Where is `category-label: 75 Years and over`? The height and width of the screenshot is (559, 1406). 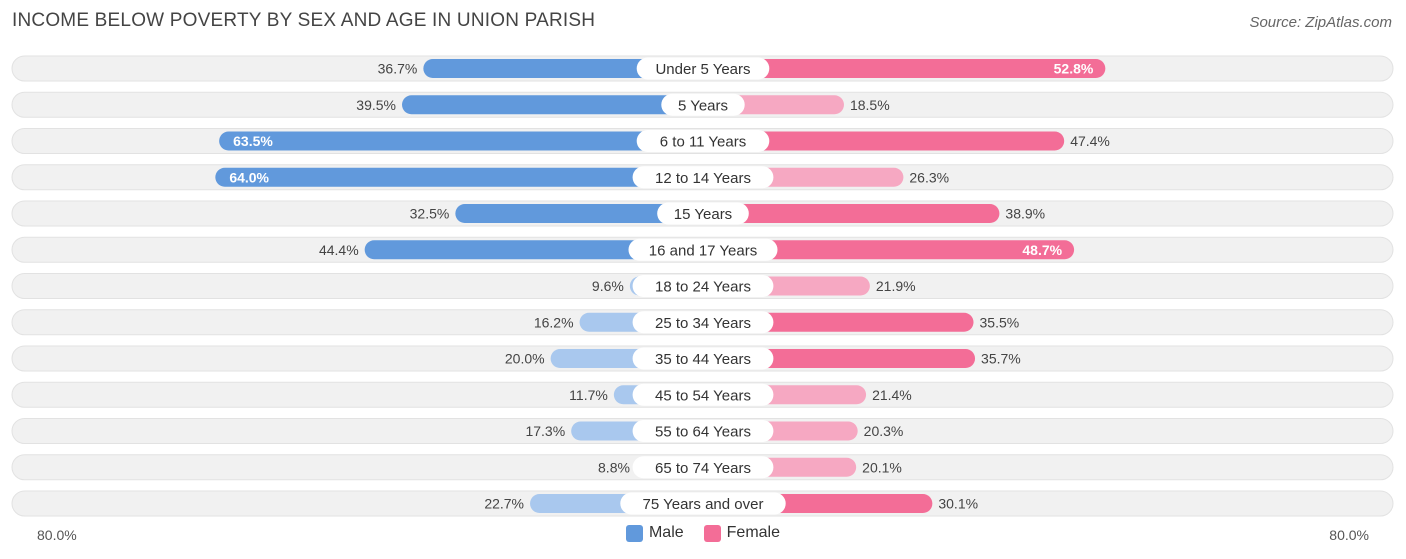 category-label: 75 Years and over is located at coordinates (703, 504).